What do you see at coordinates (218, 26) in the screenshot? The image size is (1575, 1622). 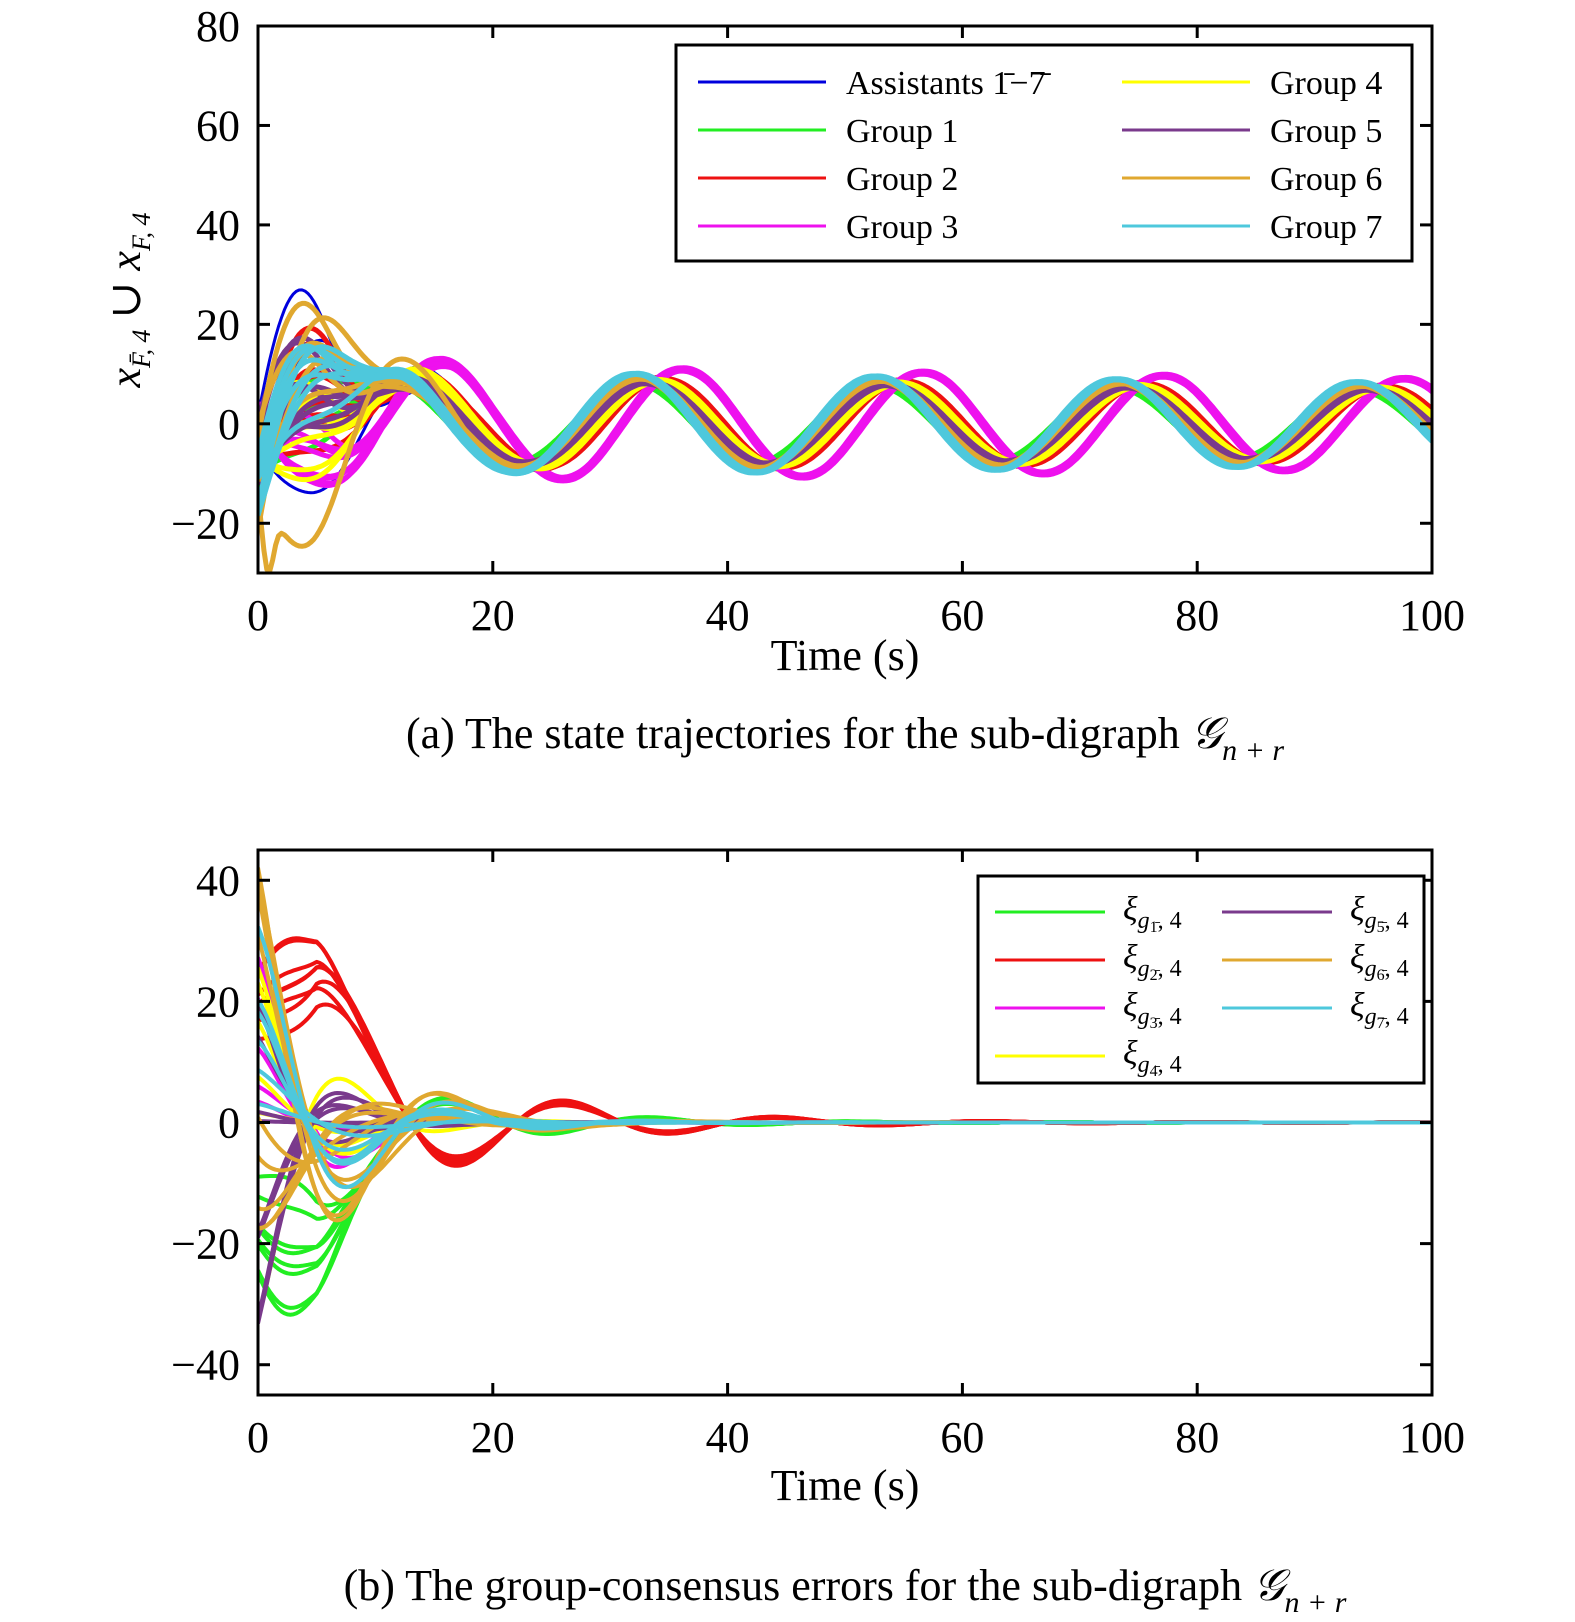 I see `y-tick-label: 80` at bounding box center [218, 26].